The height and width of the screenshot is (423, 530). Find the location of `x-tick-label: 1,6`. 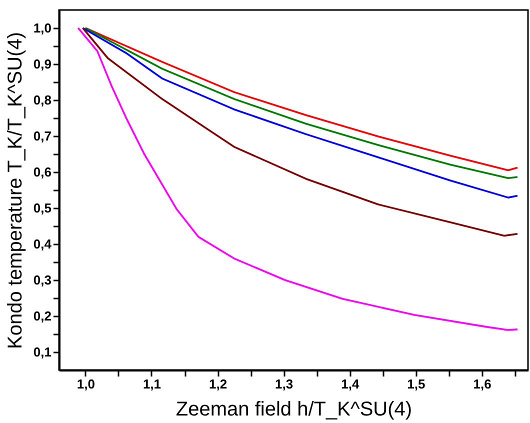

x-tick-label: 1,6 is located at coordinates (482, 384).